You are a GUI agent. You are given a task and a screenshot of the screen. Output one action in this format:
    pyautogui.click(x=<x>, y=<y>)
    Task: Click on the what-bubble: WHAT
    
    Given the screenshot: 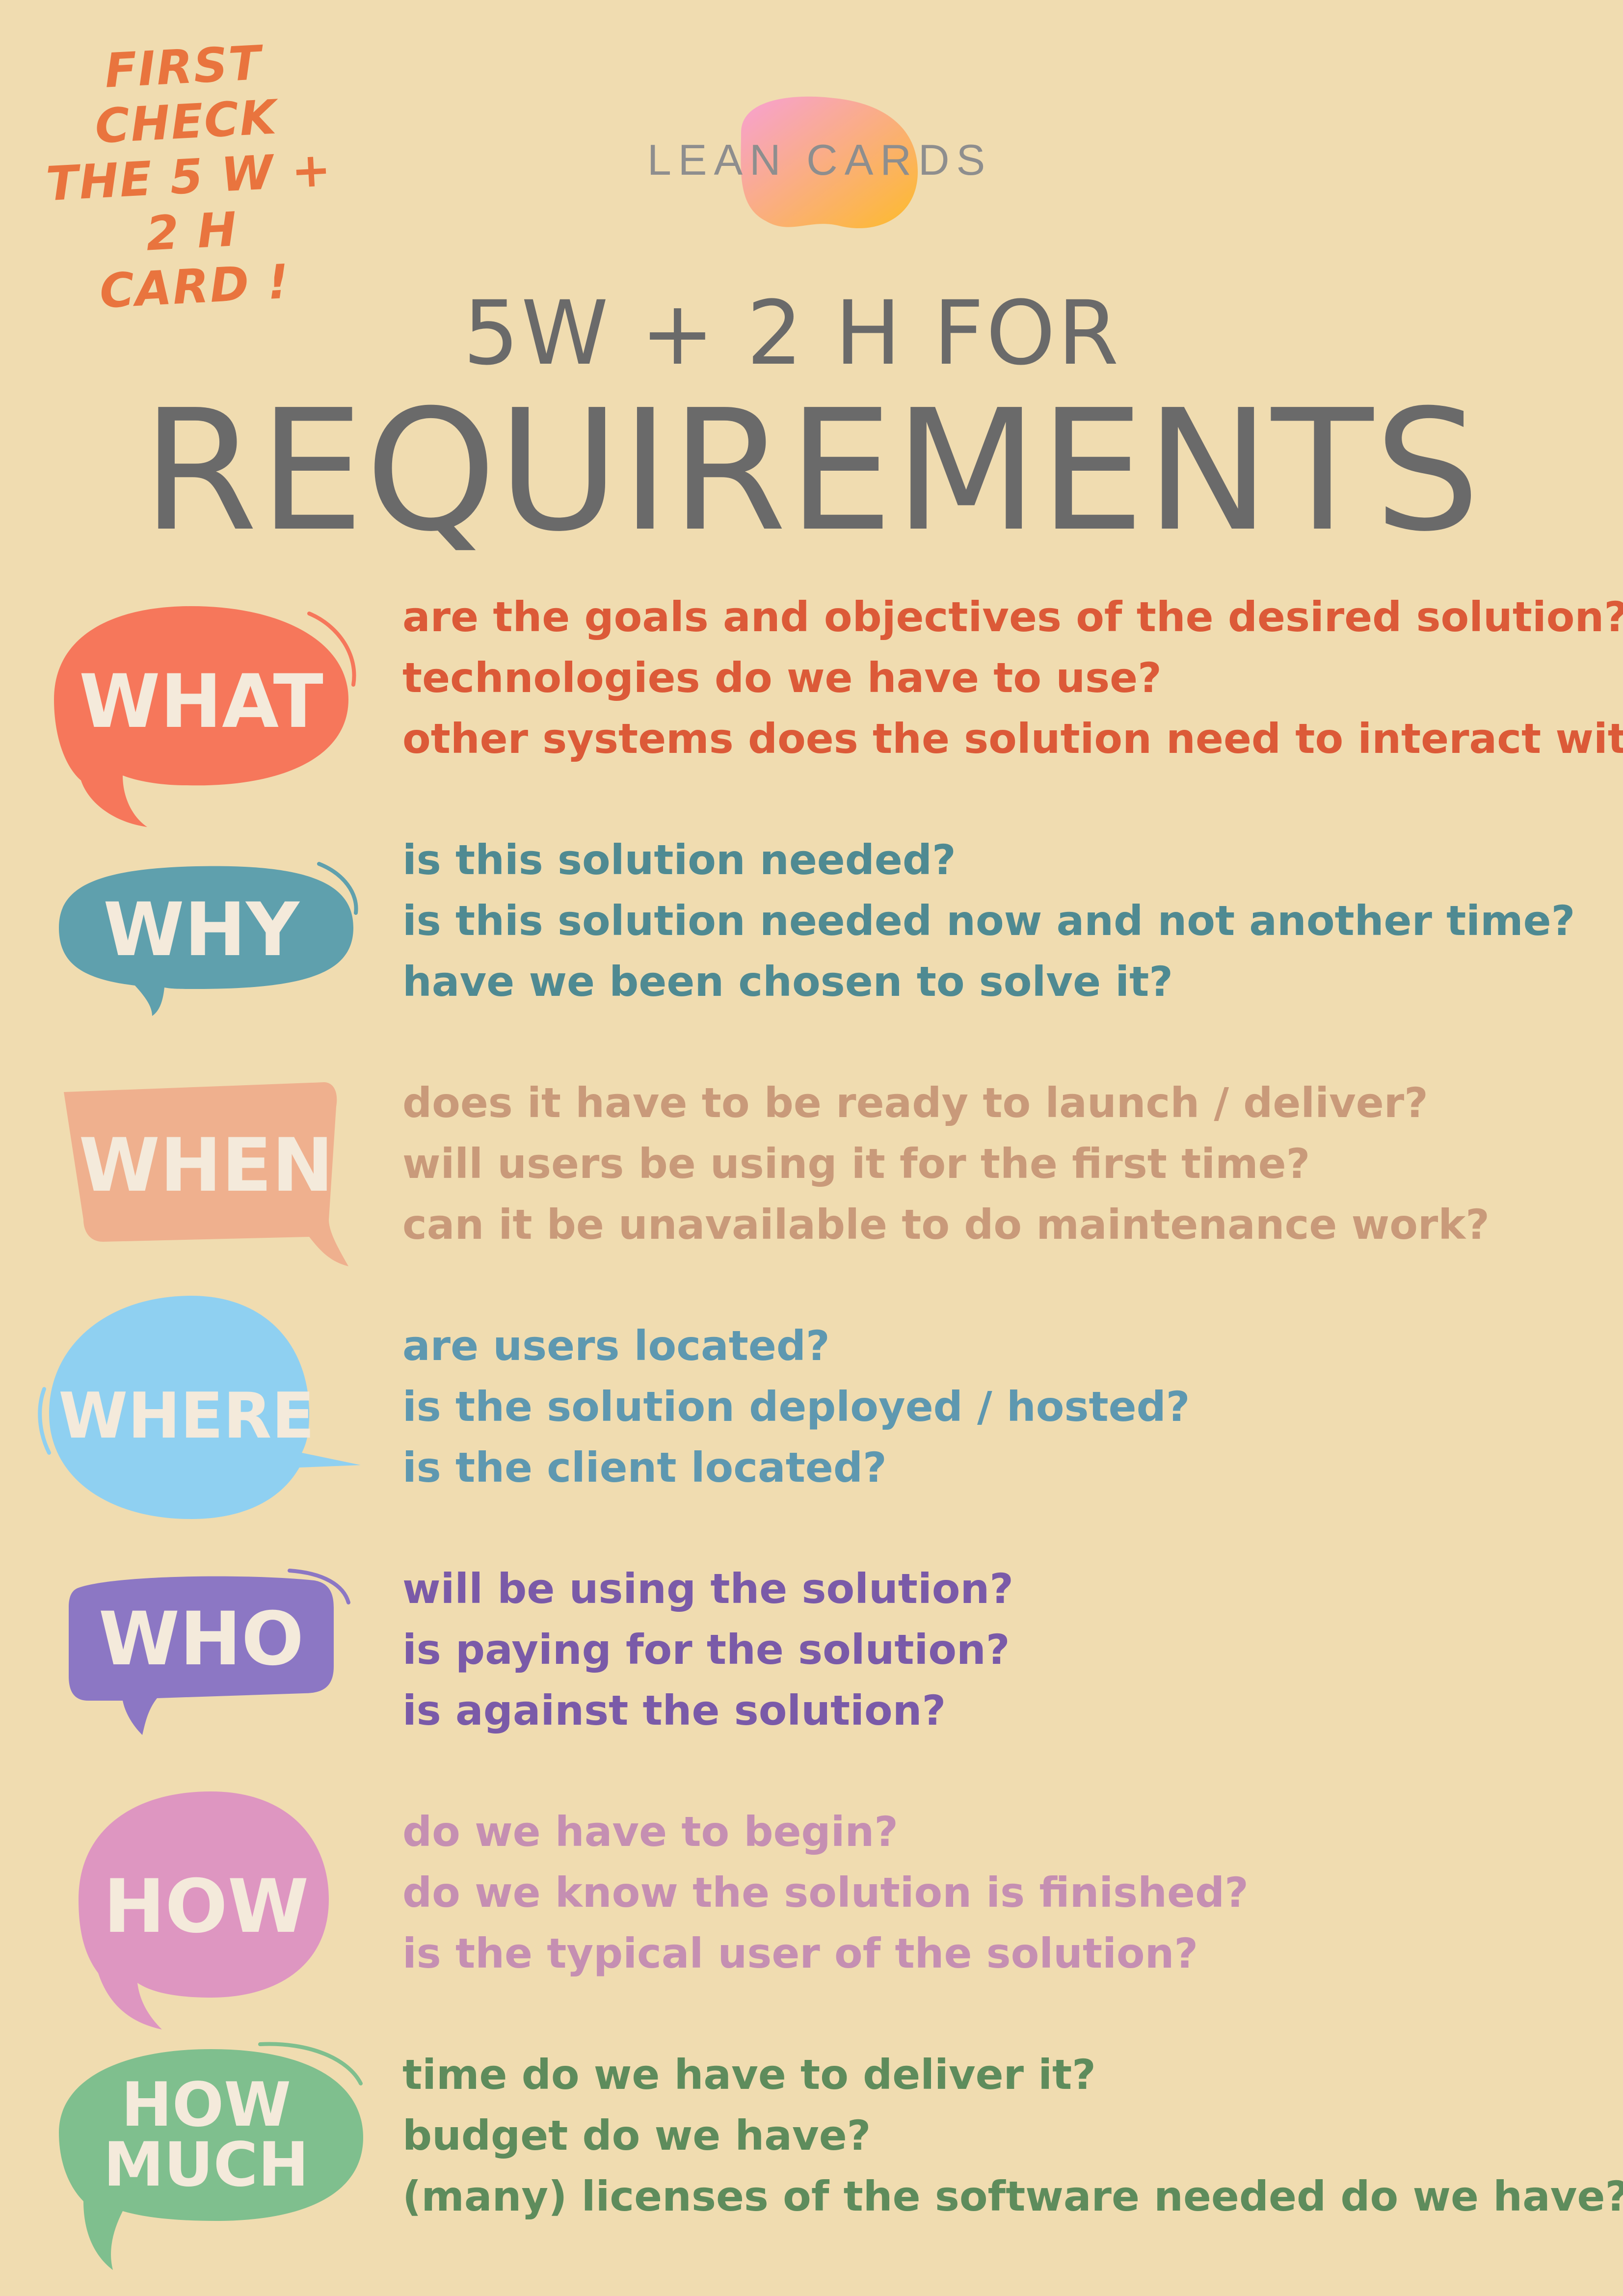 What is the action you would take?
    pyautogui.click(x=201, y=707)
    